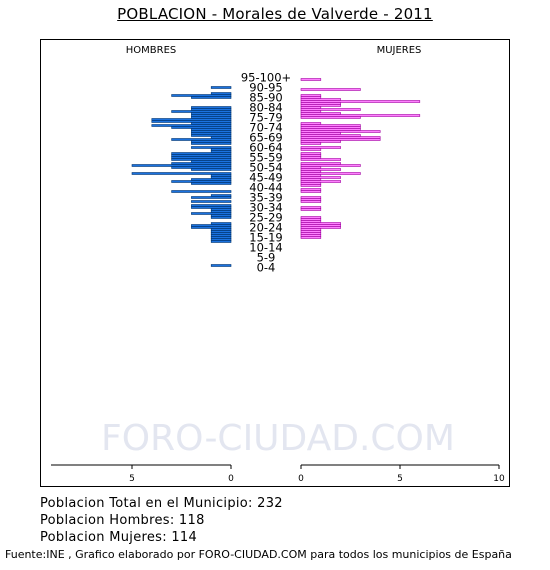  Describe the element at coordinates (265, 98) in the screenshot. I see `age-group-label: 85-90` at that location.